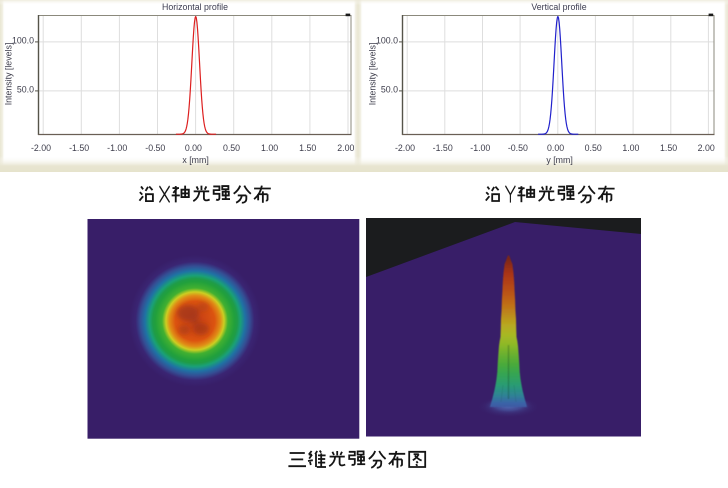 This screenshot has width=728, height=488. What do you see at coordinates (559, 160) in the screenshot?
I see `svg-text: y [mm]` at bounding box center [559, 160].